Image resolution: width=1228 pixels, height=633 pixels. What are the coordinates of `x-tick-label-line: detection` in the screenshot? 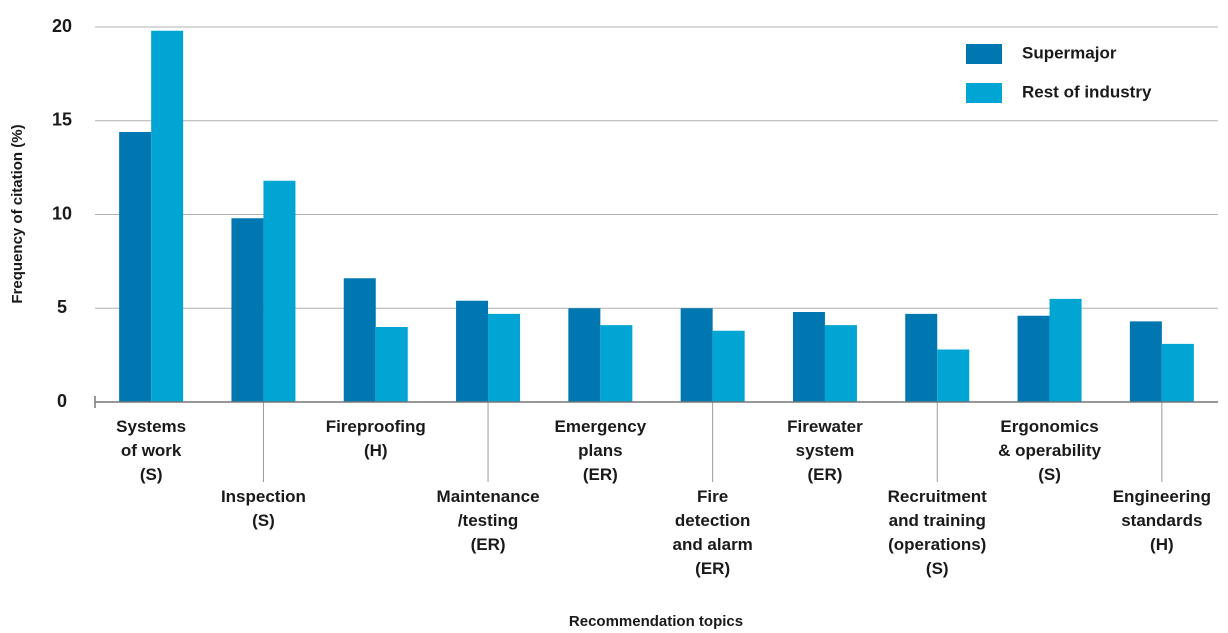 It's located at (713, 520).